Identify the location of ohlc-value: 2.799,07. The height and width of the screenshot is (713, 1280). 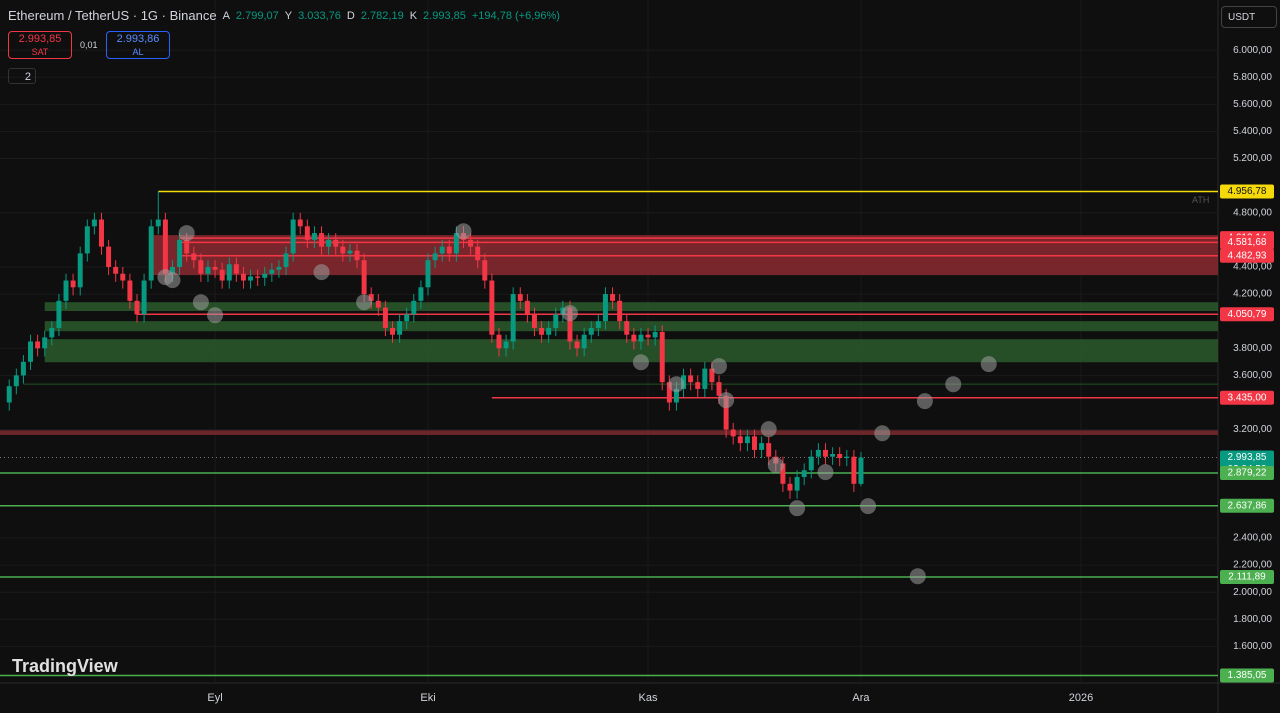
(257, 15).